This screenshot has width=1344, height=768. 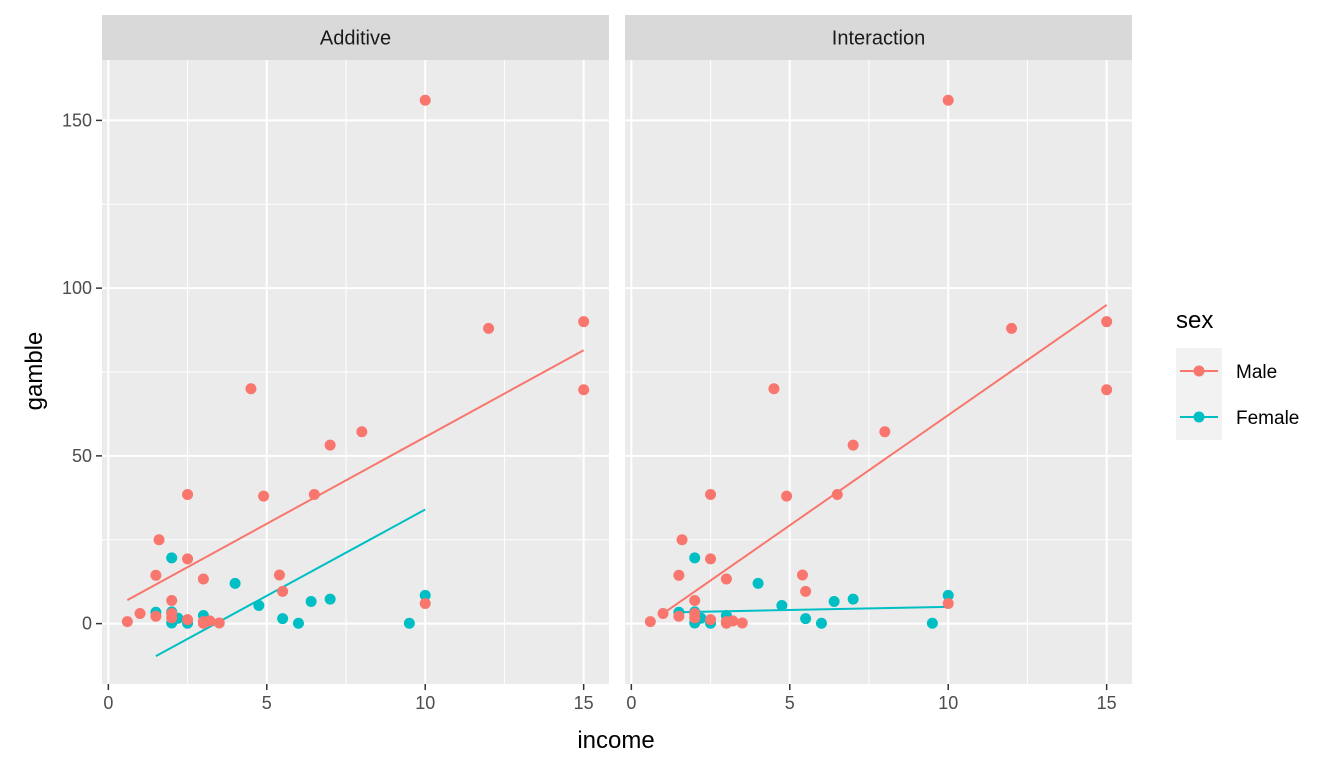 What do you see at coordinates (34, 371) in the screenshot?
I see `y-axis-title: gamble` at bounding box center [34, 371].